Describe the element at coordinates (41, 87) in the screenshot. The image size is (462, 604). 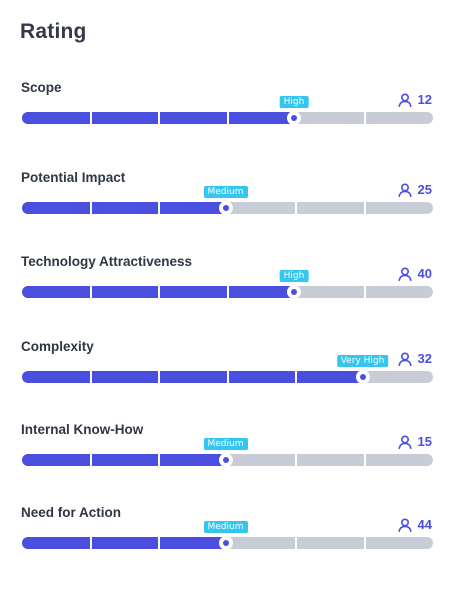
I see `rating-label: Scope` at that location.